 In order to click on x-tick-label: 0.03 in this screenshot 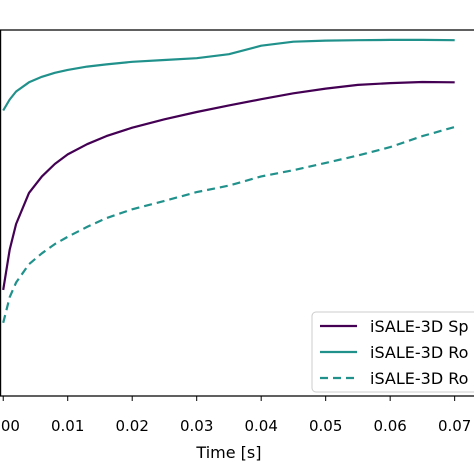, I will do `click(196, 426)`.